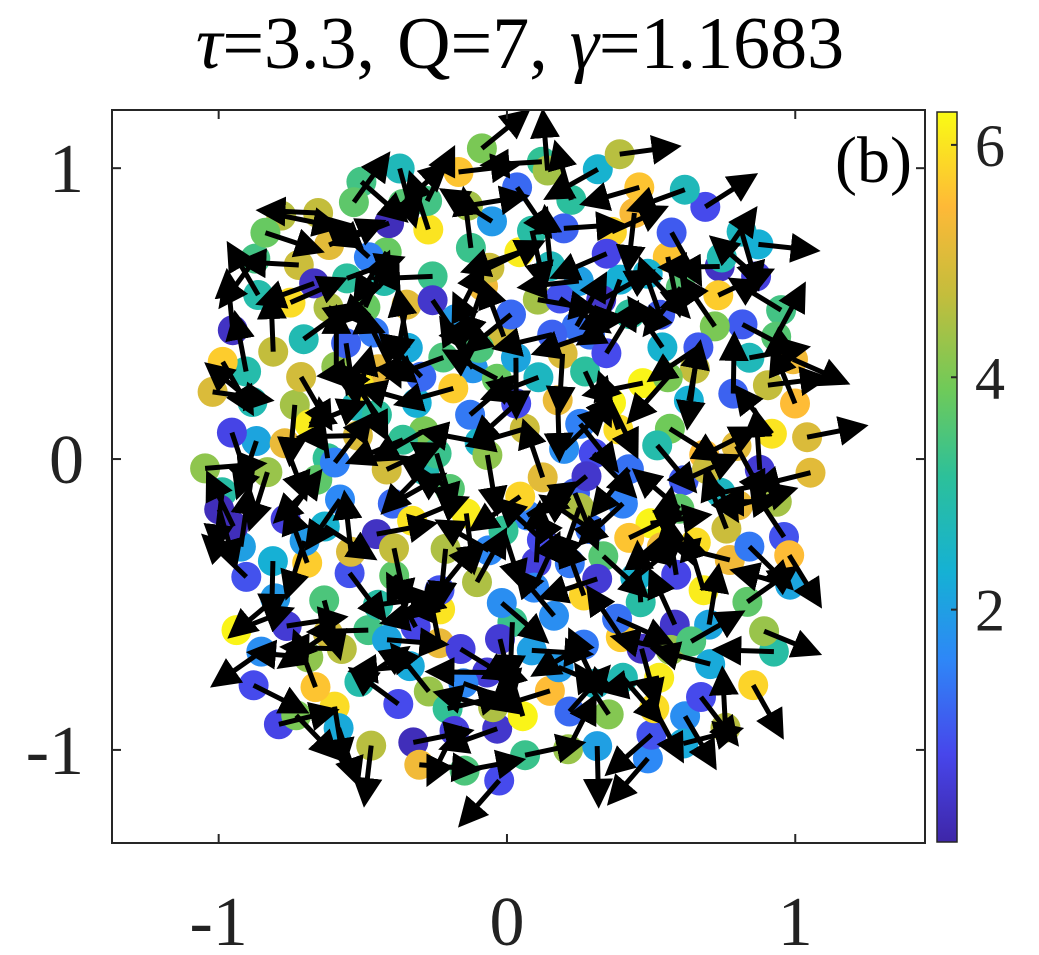 This screenshot has width=1039, height=955. I want to click on y-tick-label: 1, so click(66, 169).